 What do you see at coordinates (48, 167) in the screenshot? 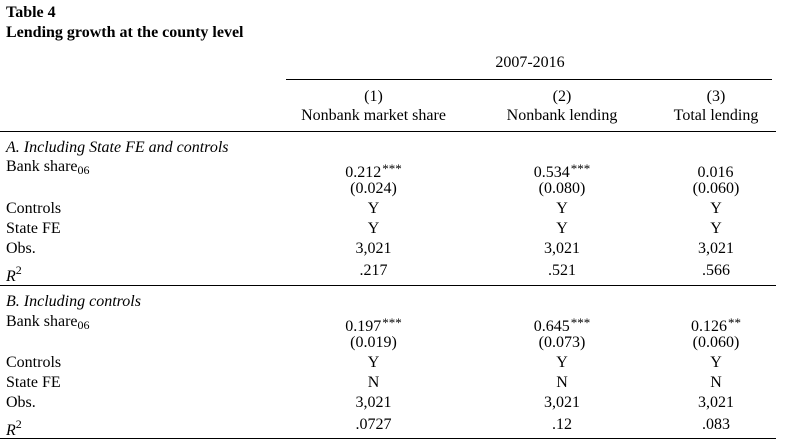
I see `panel-a-bank-share-label: Bank share06` at bounding box center [48, 167].